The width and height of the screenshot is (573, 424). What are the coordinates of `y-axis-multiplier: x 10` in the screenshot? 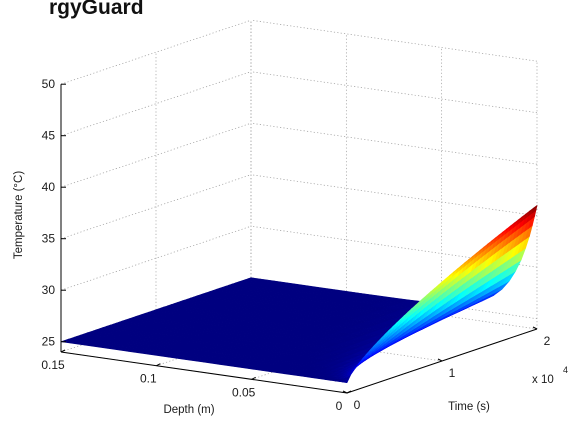 It's located at (543, 380).